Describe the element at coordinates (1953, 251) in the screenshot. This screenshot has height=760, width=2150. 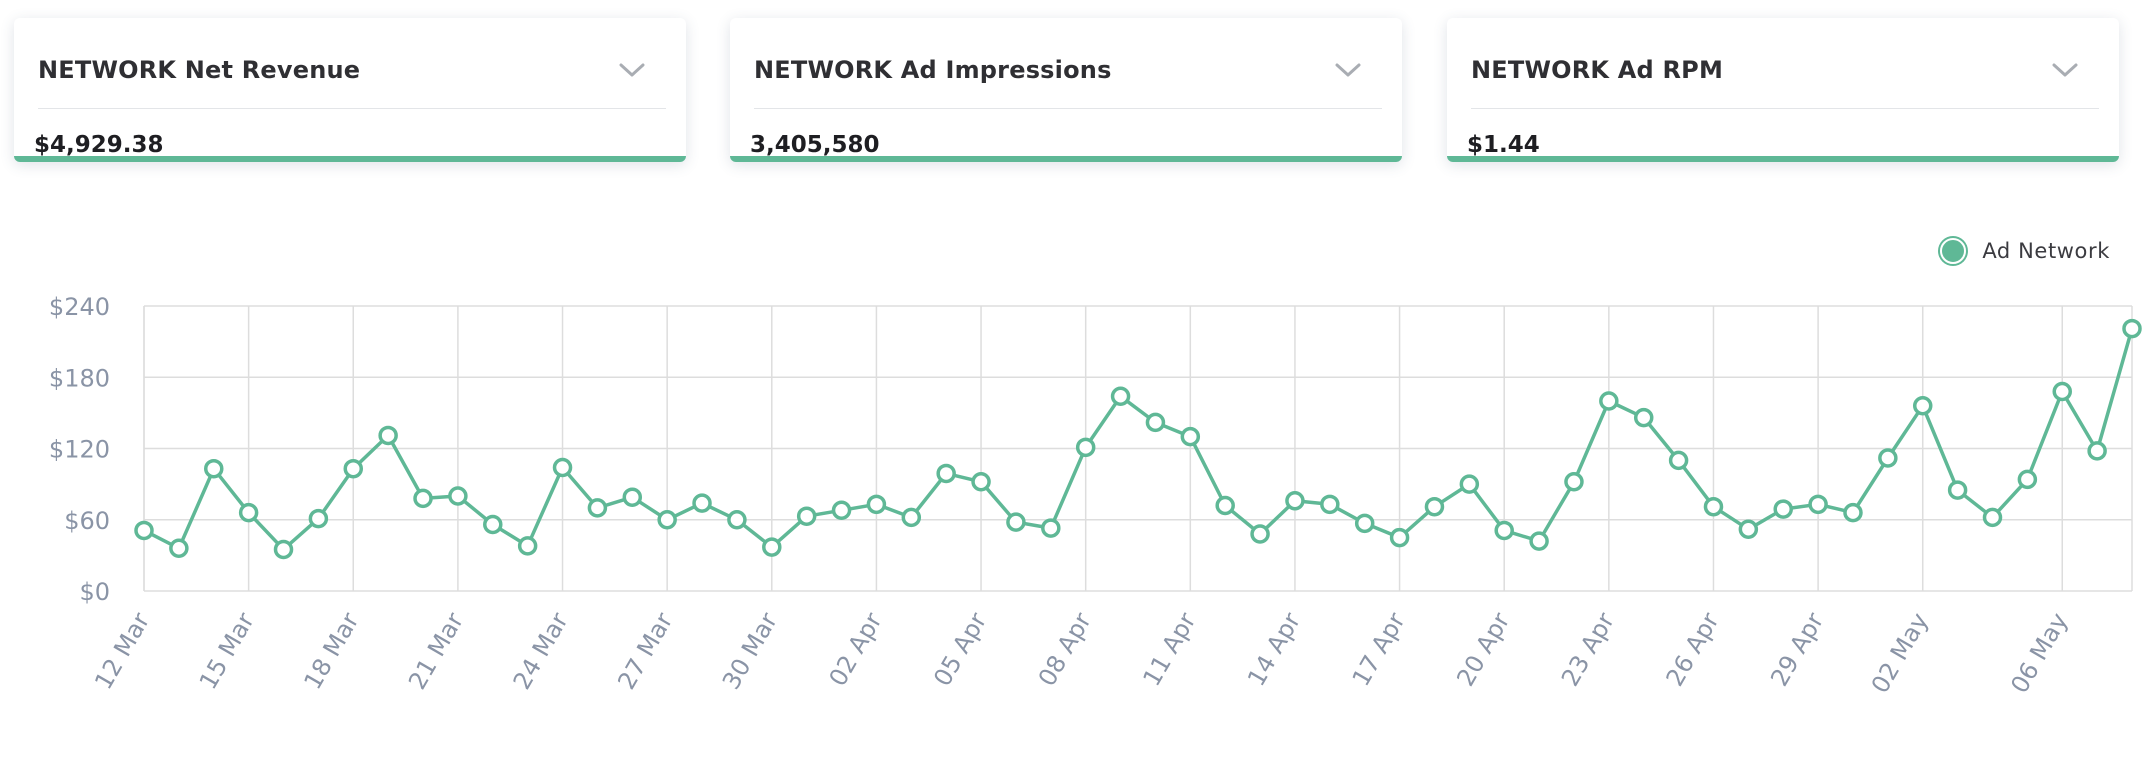
I see `legend-swatch-icon` at that location.